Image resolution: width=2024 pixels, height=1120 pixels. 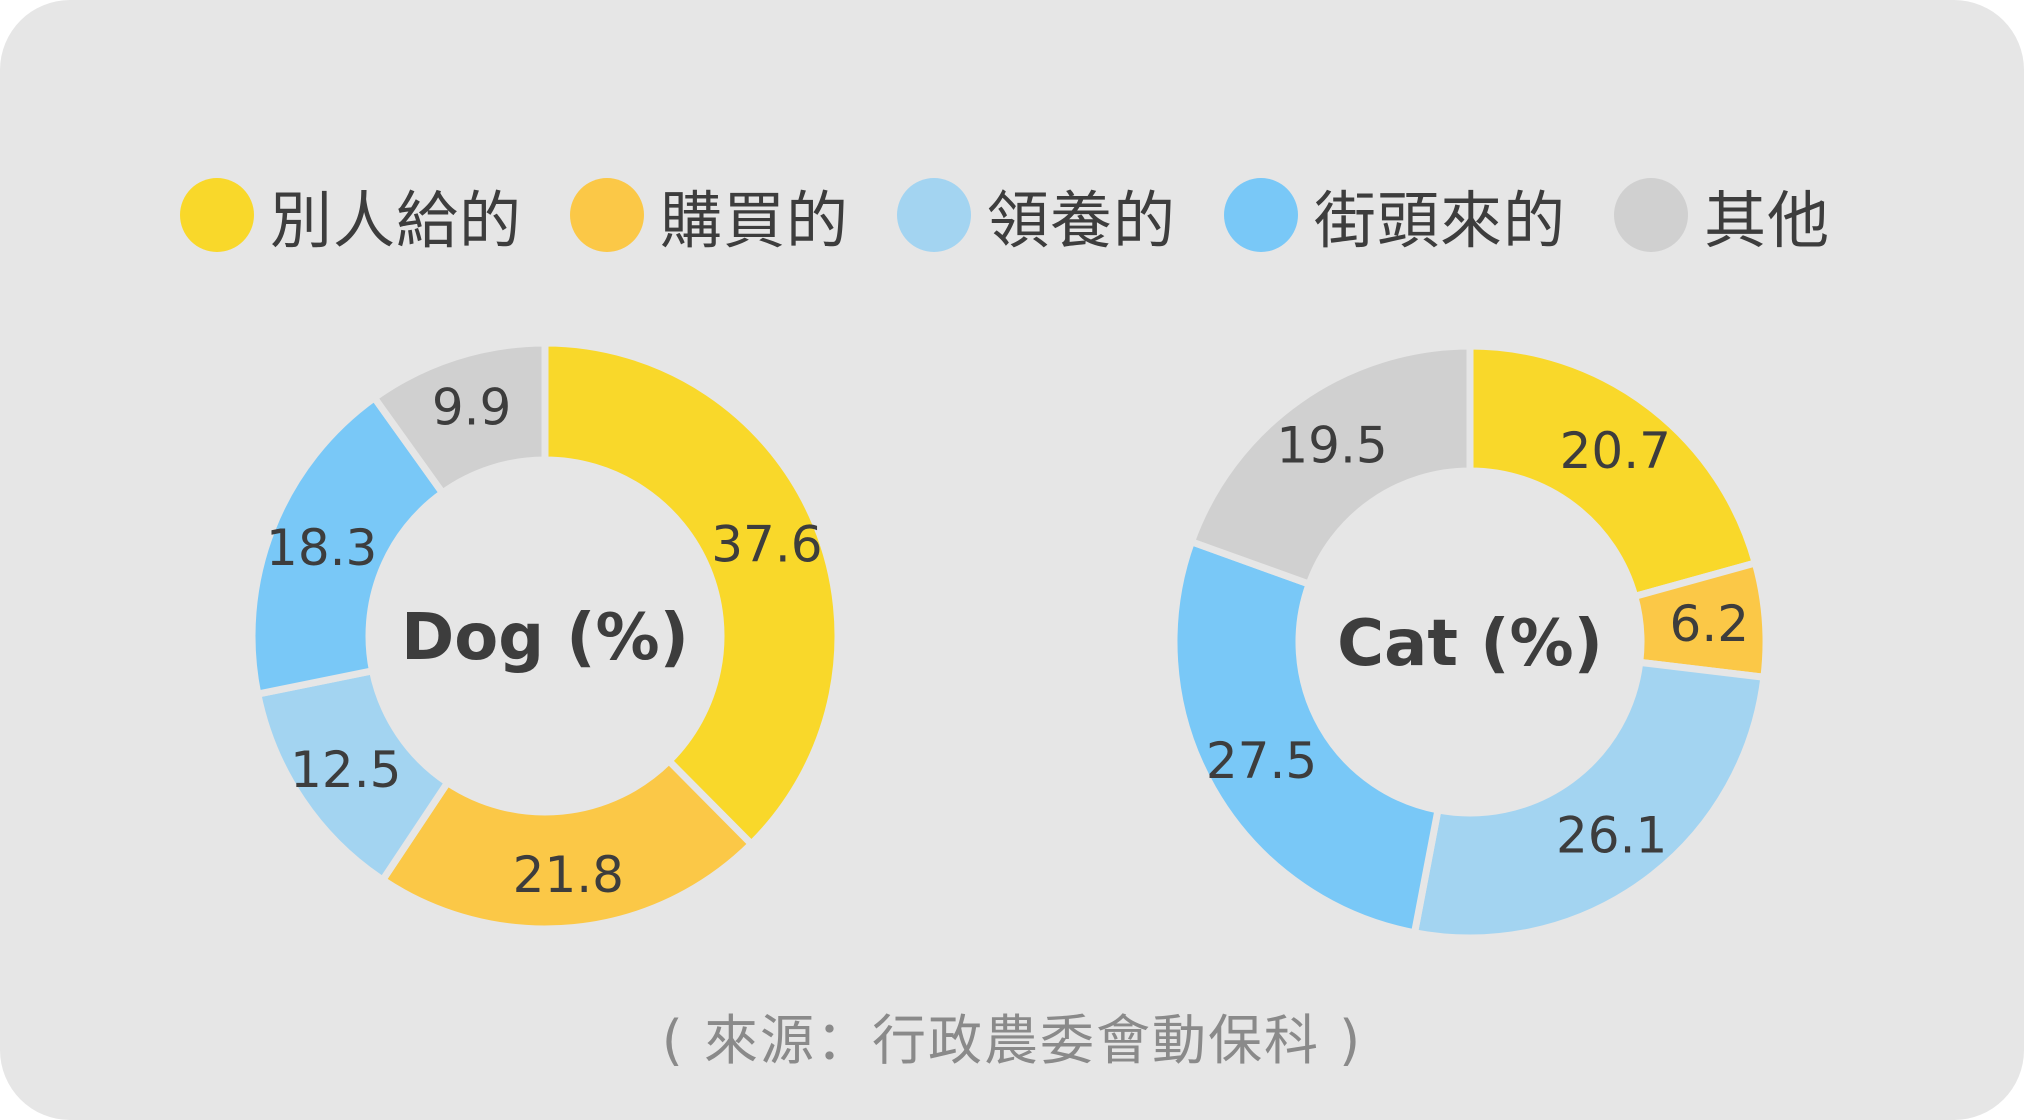 I want to click on legend: 別人給的 購買的 領養的 街頭來的 其他, so click(x=1029, y=215).